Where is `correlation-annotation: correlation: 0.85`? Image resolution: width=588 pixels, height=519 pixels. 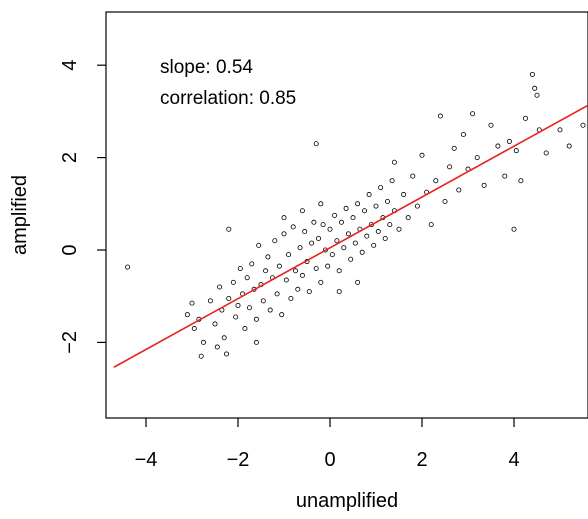
correlation-annotation: correlation: 0.85 is located at coordinates (228, 98).